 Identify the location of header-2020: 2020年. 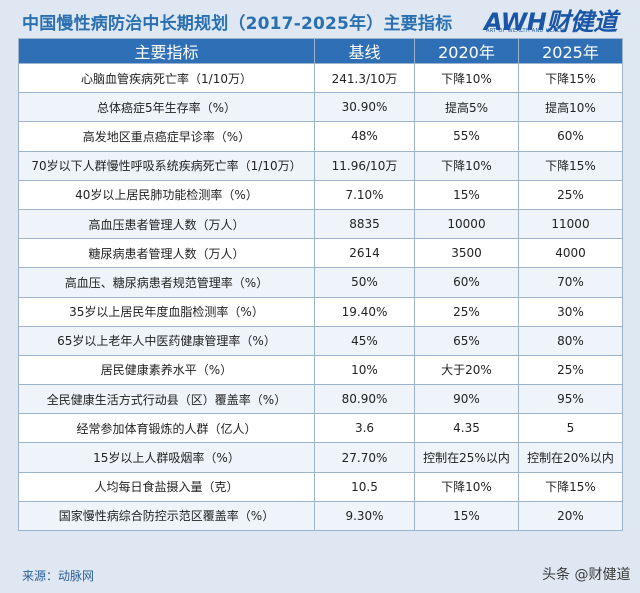
(466, 51).